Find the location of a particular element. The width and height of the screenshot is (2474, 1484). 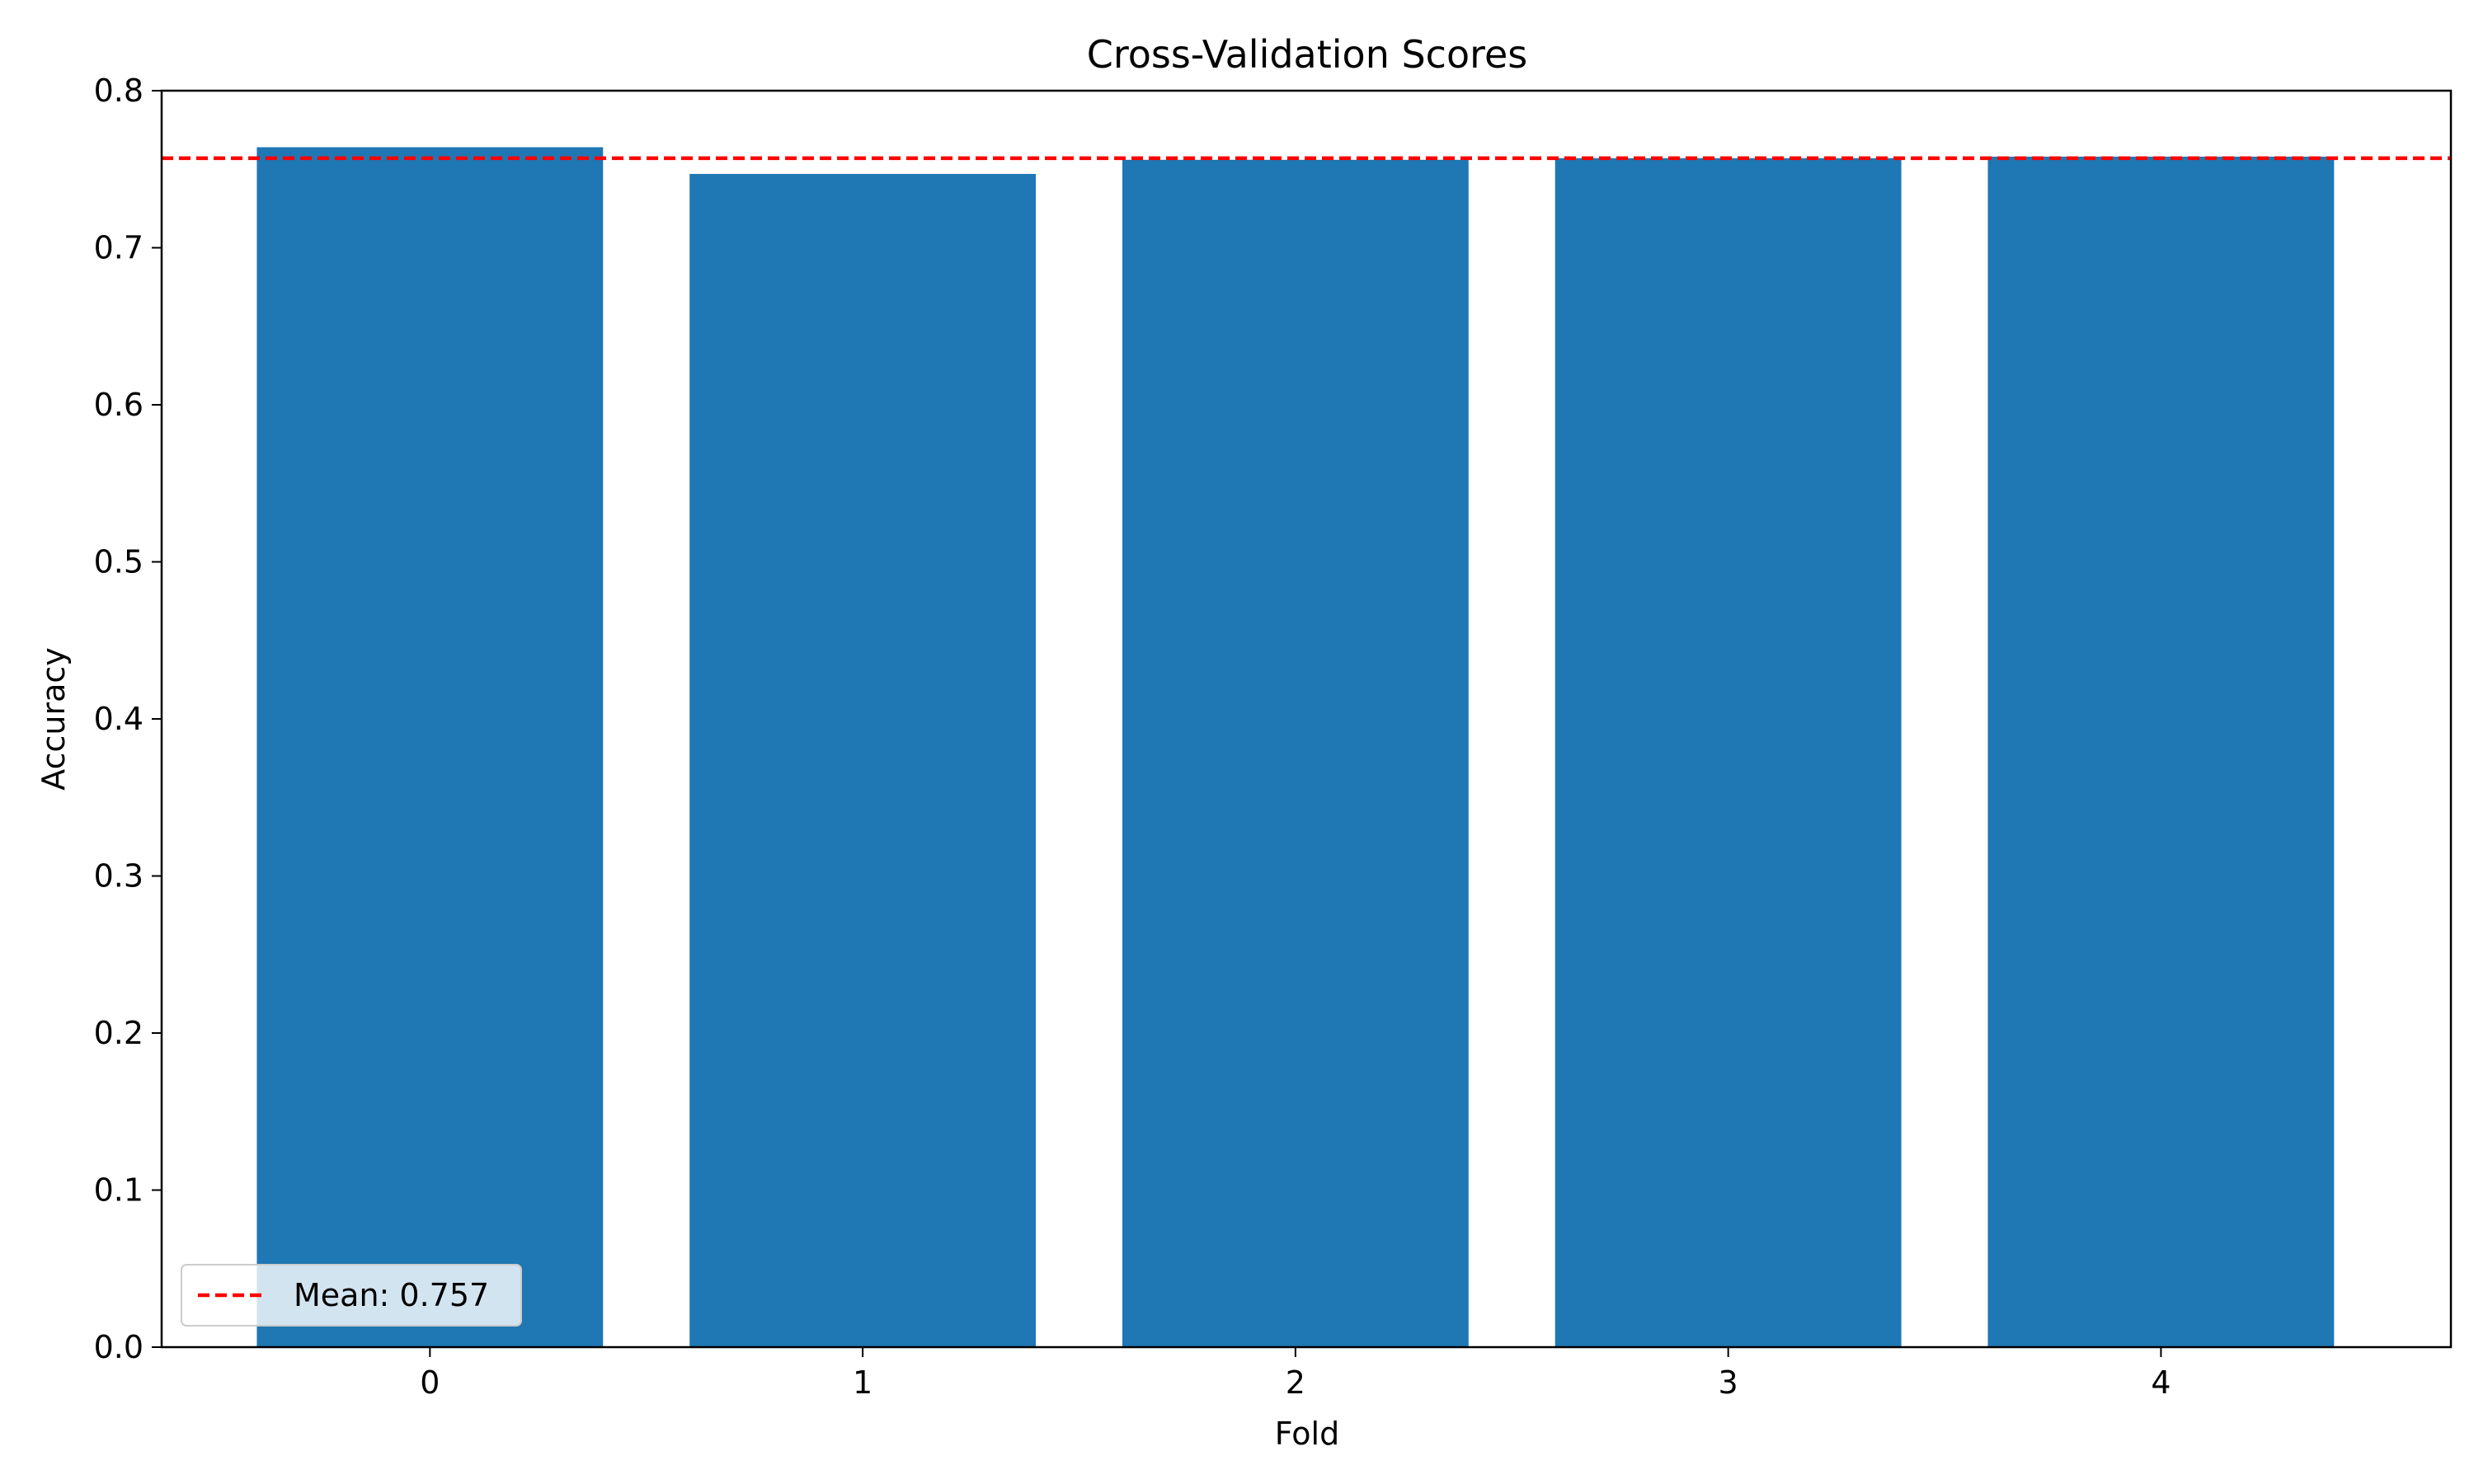

y-tick-label-0.3: 0.3 is located at coordinates (118, 876).